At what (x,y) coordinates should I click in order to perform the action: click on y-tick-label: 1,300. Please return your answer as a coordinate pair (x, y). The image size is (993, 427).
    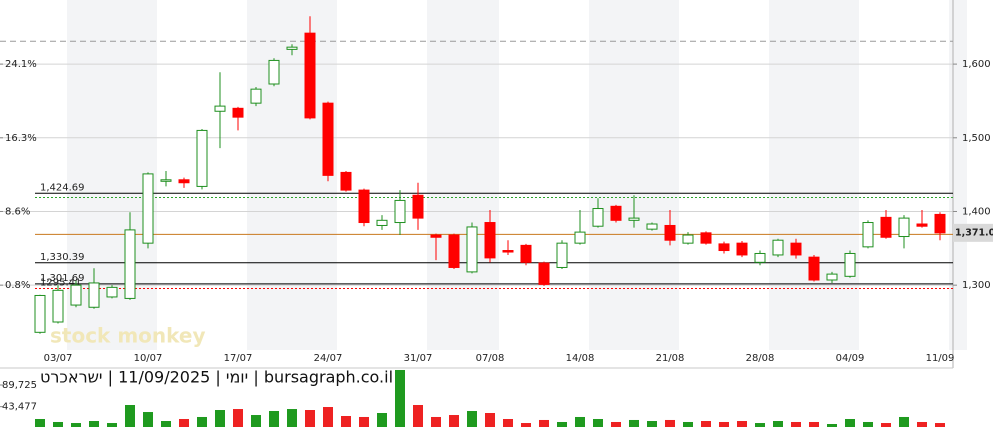
    Looking at the image, I should click on (976, 285).